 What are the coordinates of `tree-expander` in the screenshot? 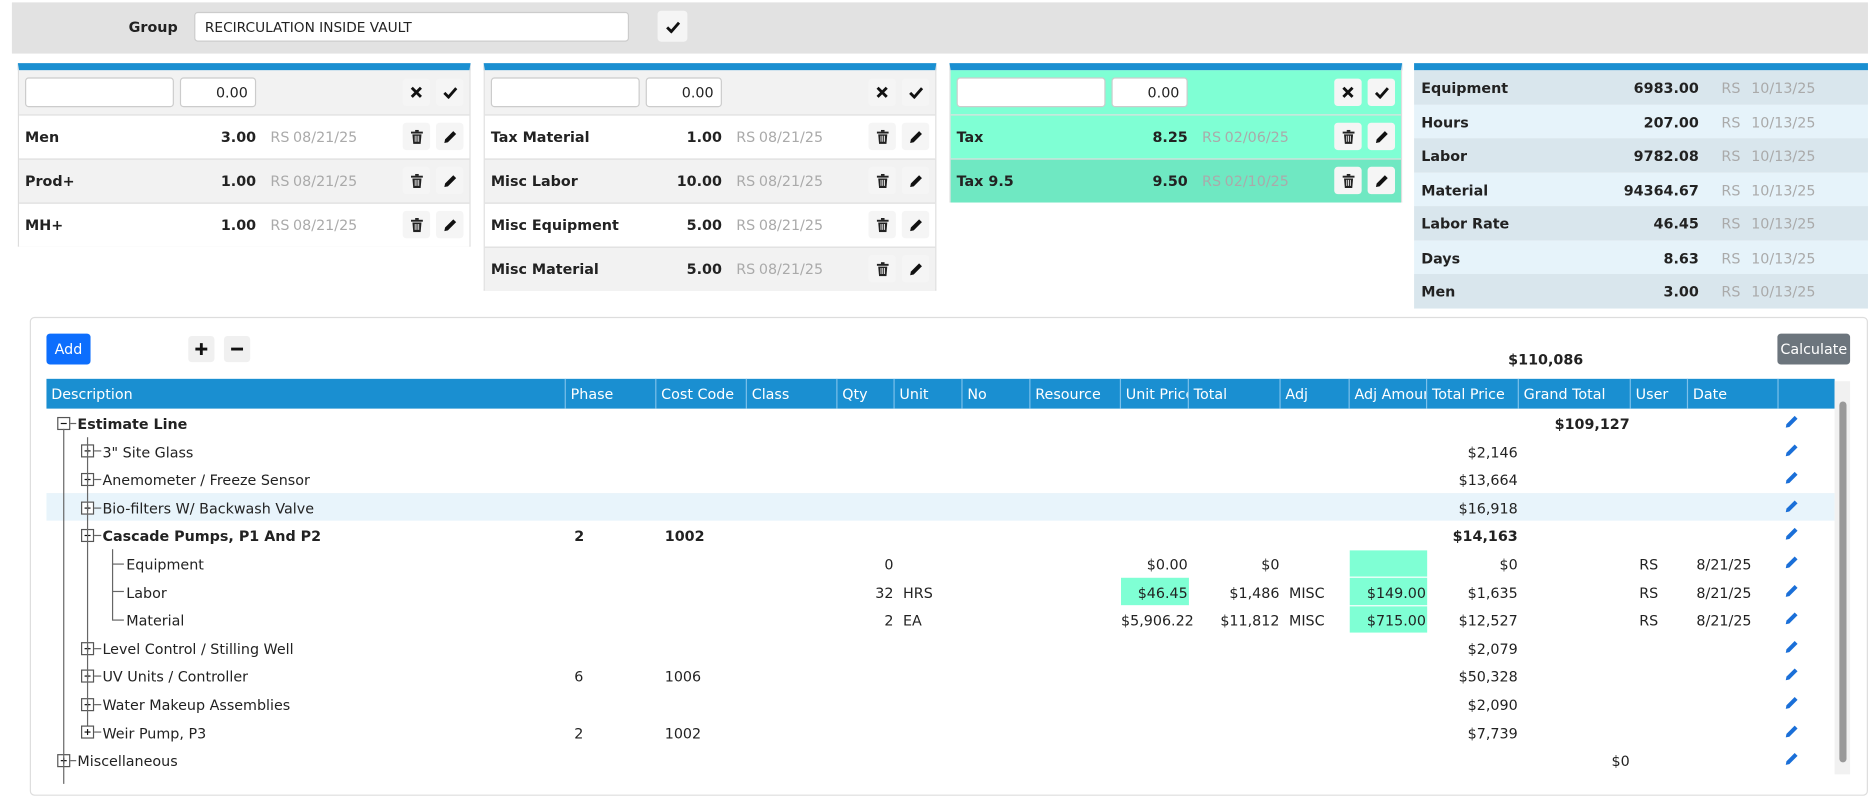 It's located at (88, 732).